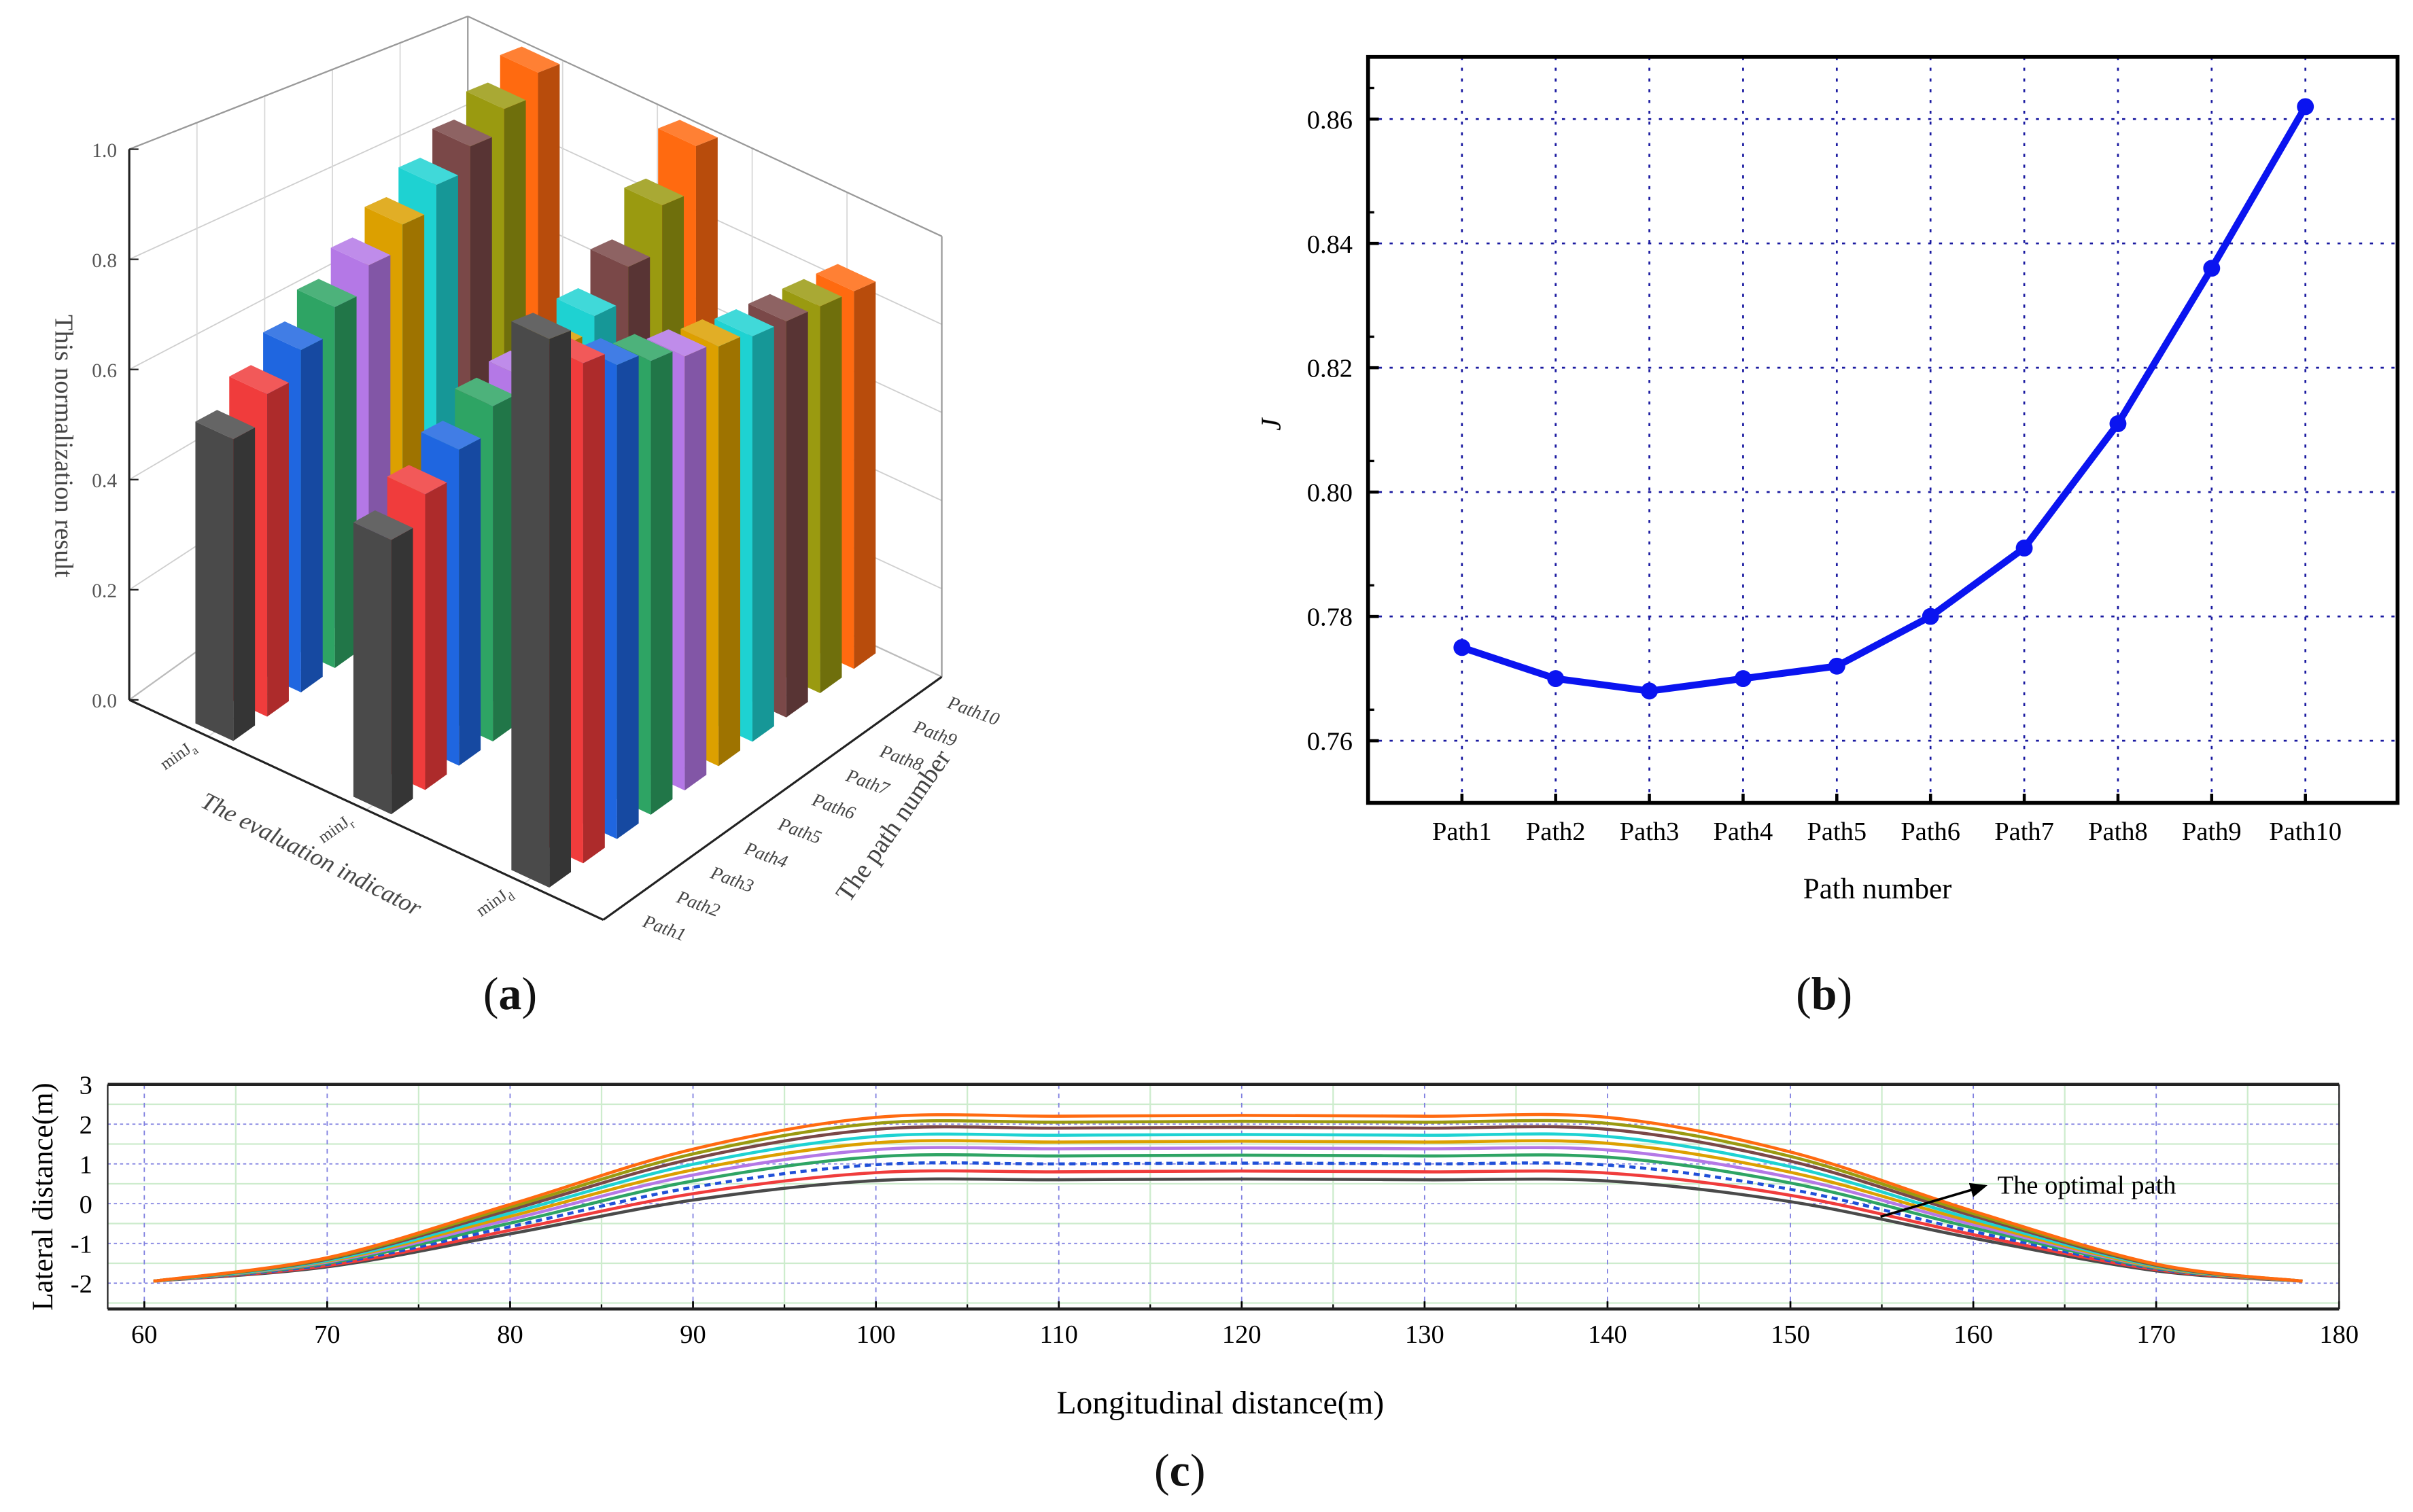 This screenshot has width=2413, height=1512. What do you see at coordinates (1462, 831) in the screenshot?
I see `x-tick-label: Path1` at bounding box center [1462, 831].